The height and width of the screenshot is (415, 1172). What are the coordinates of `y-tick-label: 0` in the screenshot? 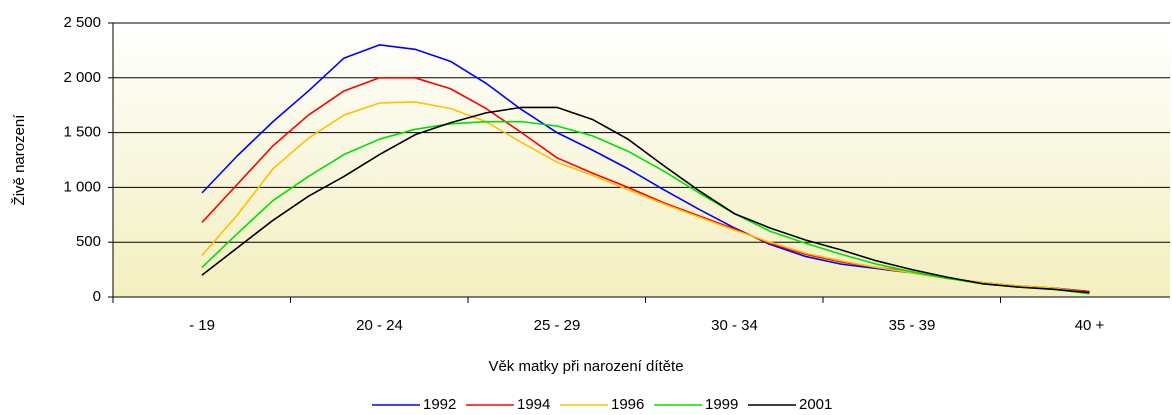 It's located at (97, 296).